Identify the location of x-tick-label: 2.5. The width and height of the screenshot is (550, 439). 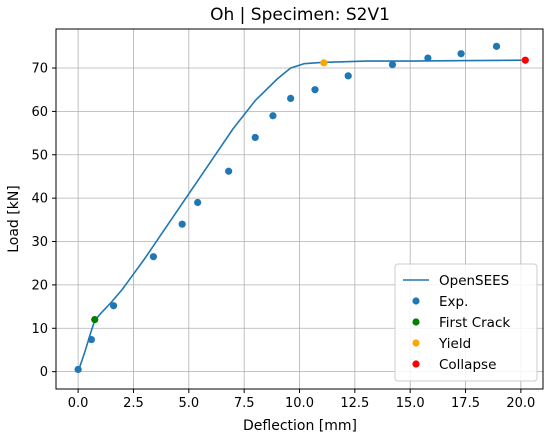
(133, 403).